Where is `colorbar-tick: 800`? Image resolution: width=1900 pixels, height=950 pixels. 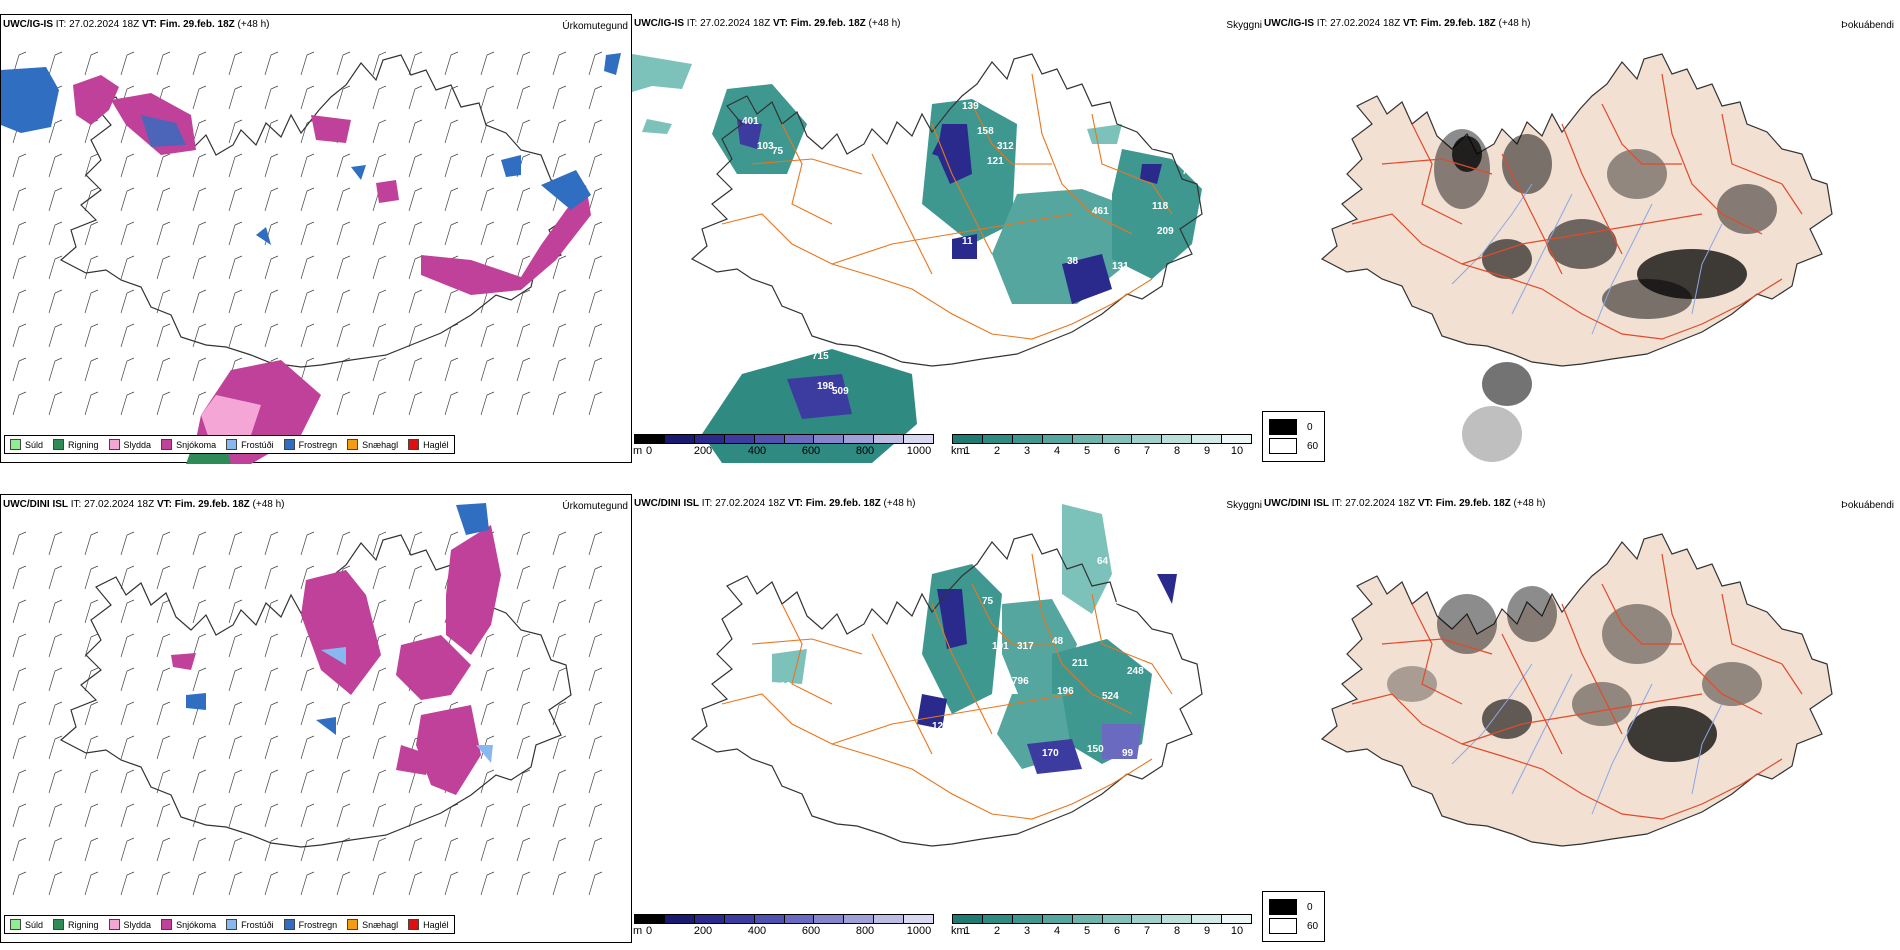
colorbar-tick: 800 is located at coordinates (865, 451).